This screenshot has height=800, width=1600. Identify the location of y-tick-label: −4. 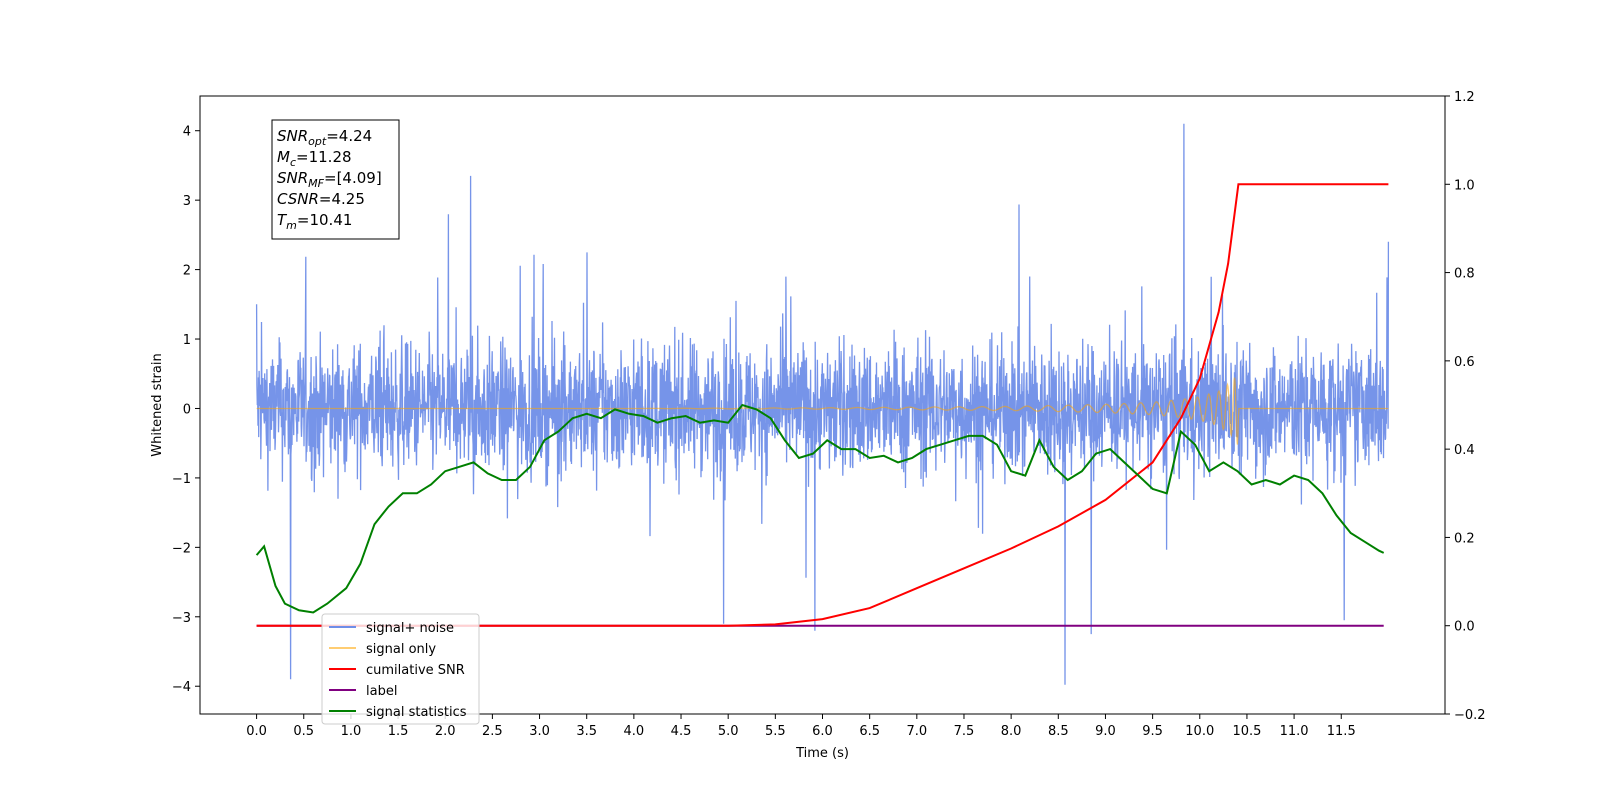
(181, 687).